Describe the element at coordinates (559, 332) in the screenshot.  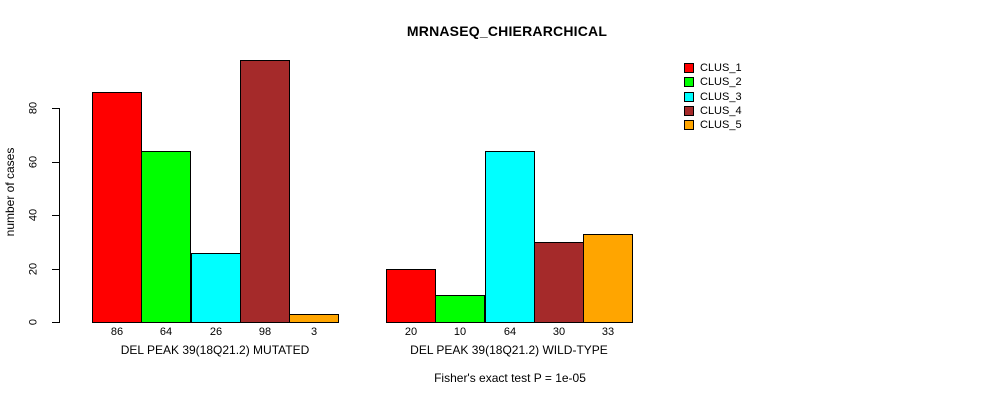
I see `bar-value-label: 30` at that location.